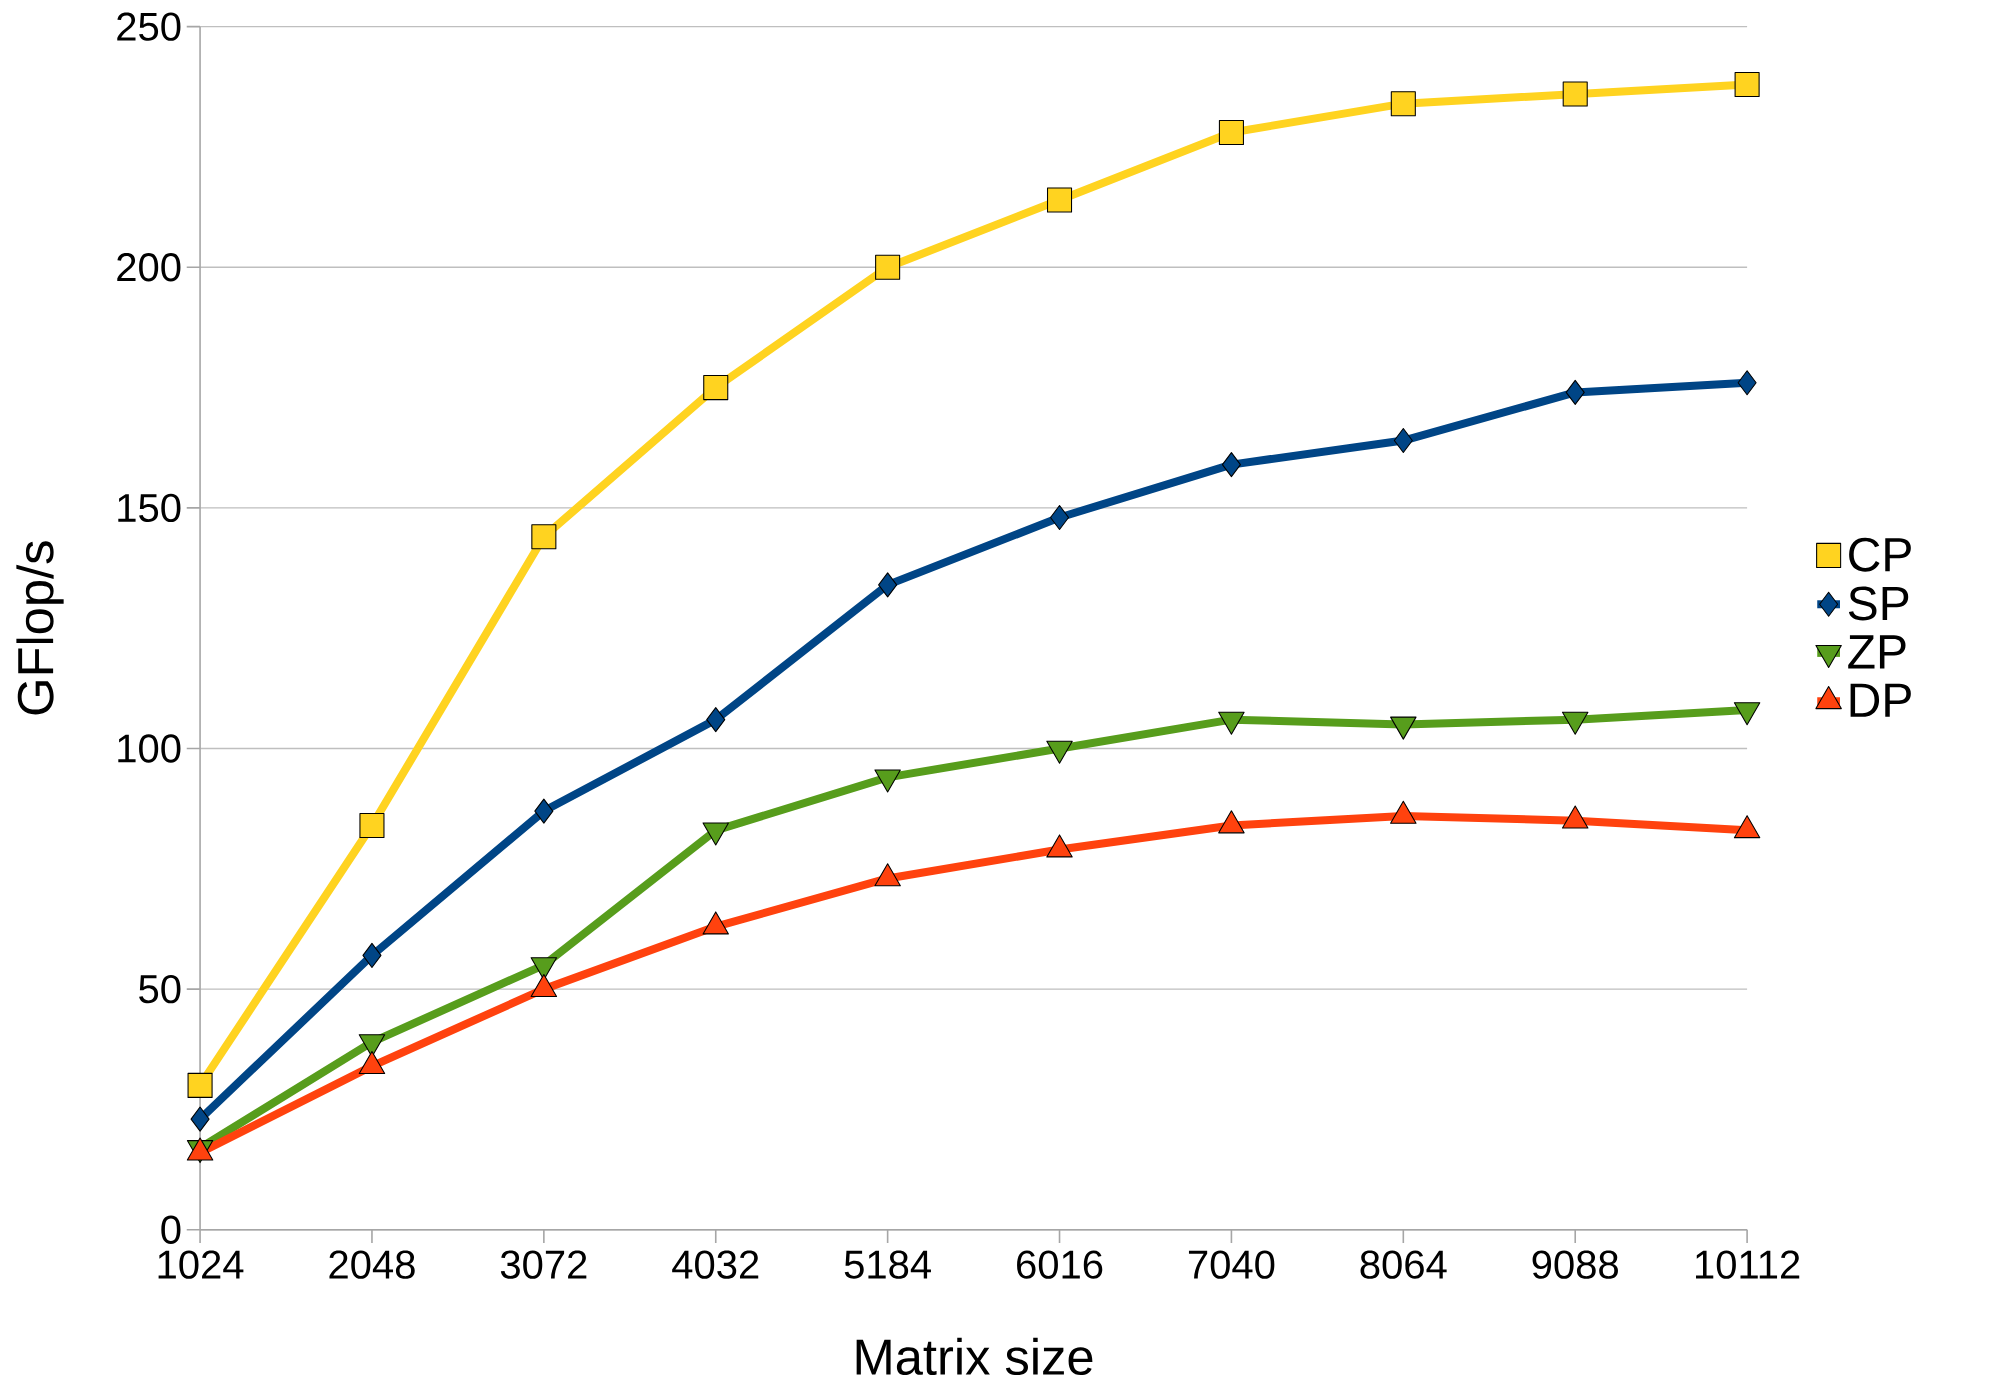  Describe the element at coordinates (160, 989) in the screenshot. I see `y-tick-label: 50` at that location.